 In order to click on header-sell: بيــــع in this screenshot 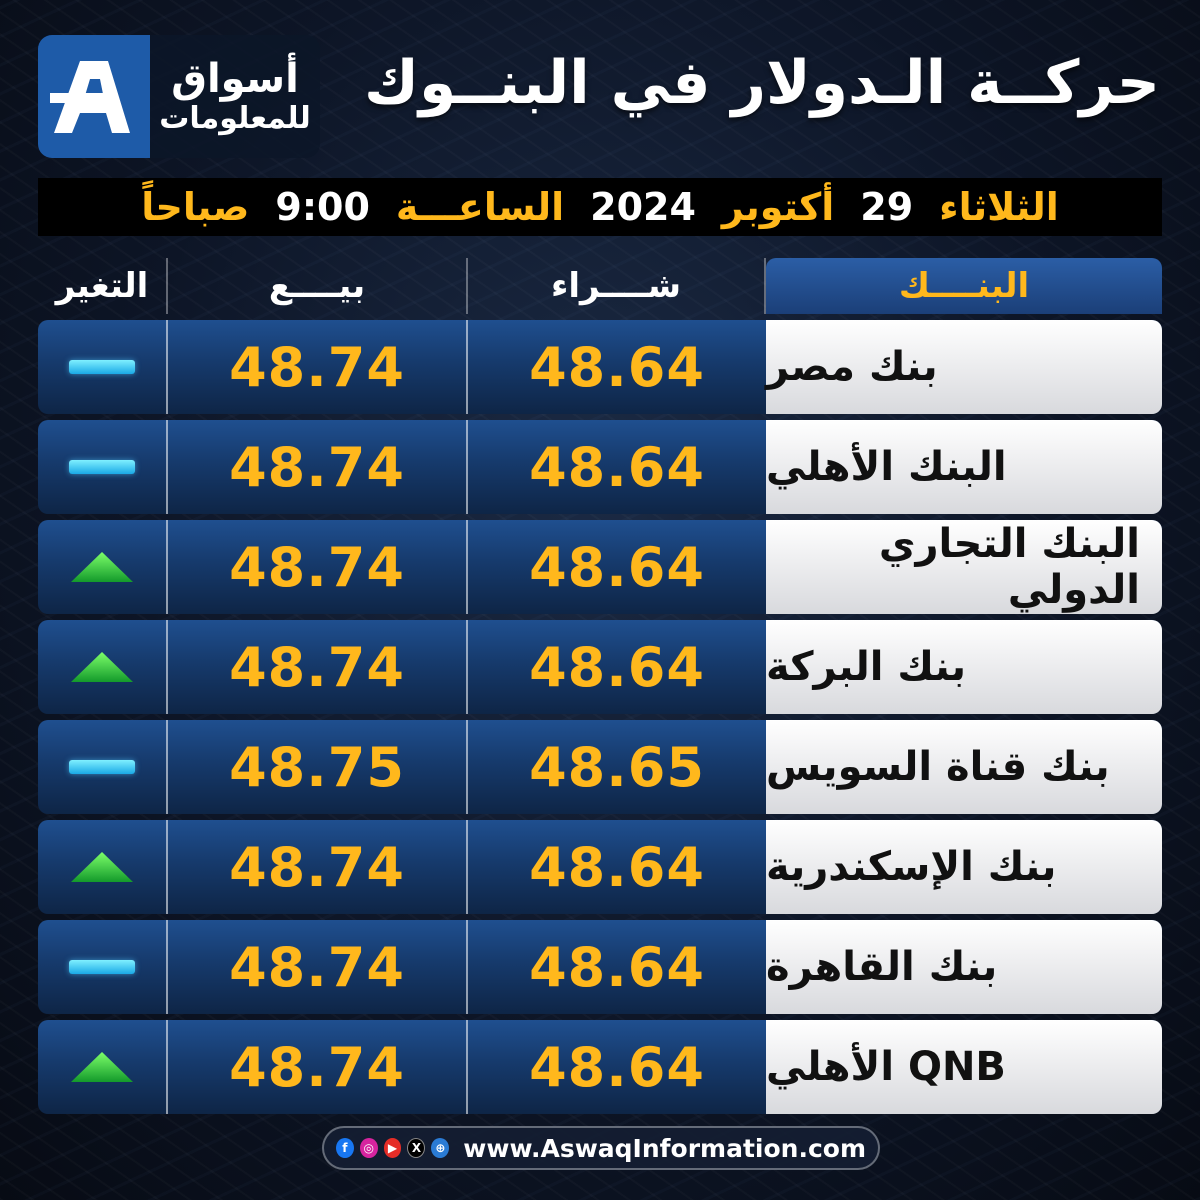, I will do `click(316, 286)`.